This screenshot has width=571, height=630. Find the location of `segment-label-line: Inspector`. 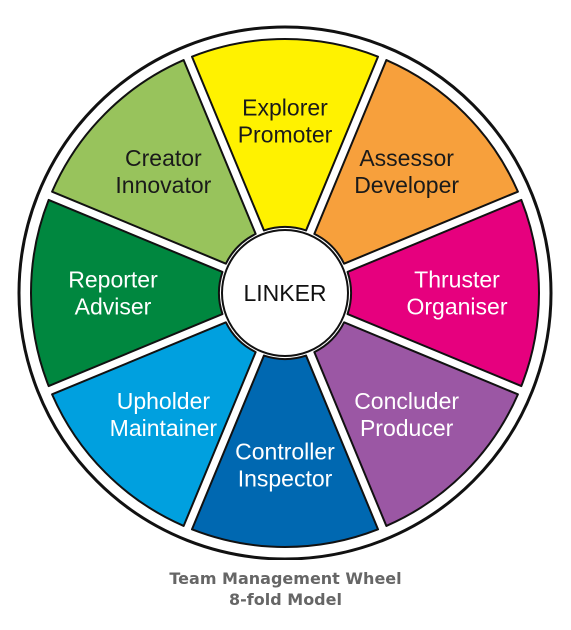

segment-label-line: Inspector is located at coordinates (285, 479).